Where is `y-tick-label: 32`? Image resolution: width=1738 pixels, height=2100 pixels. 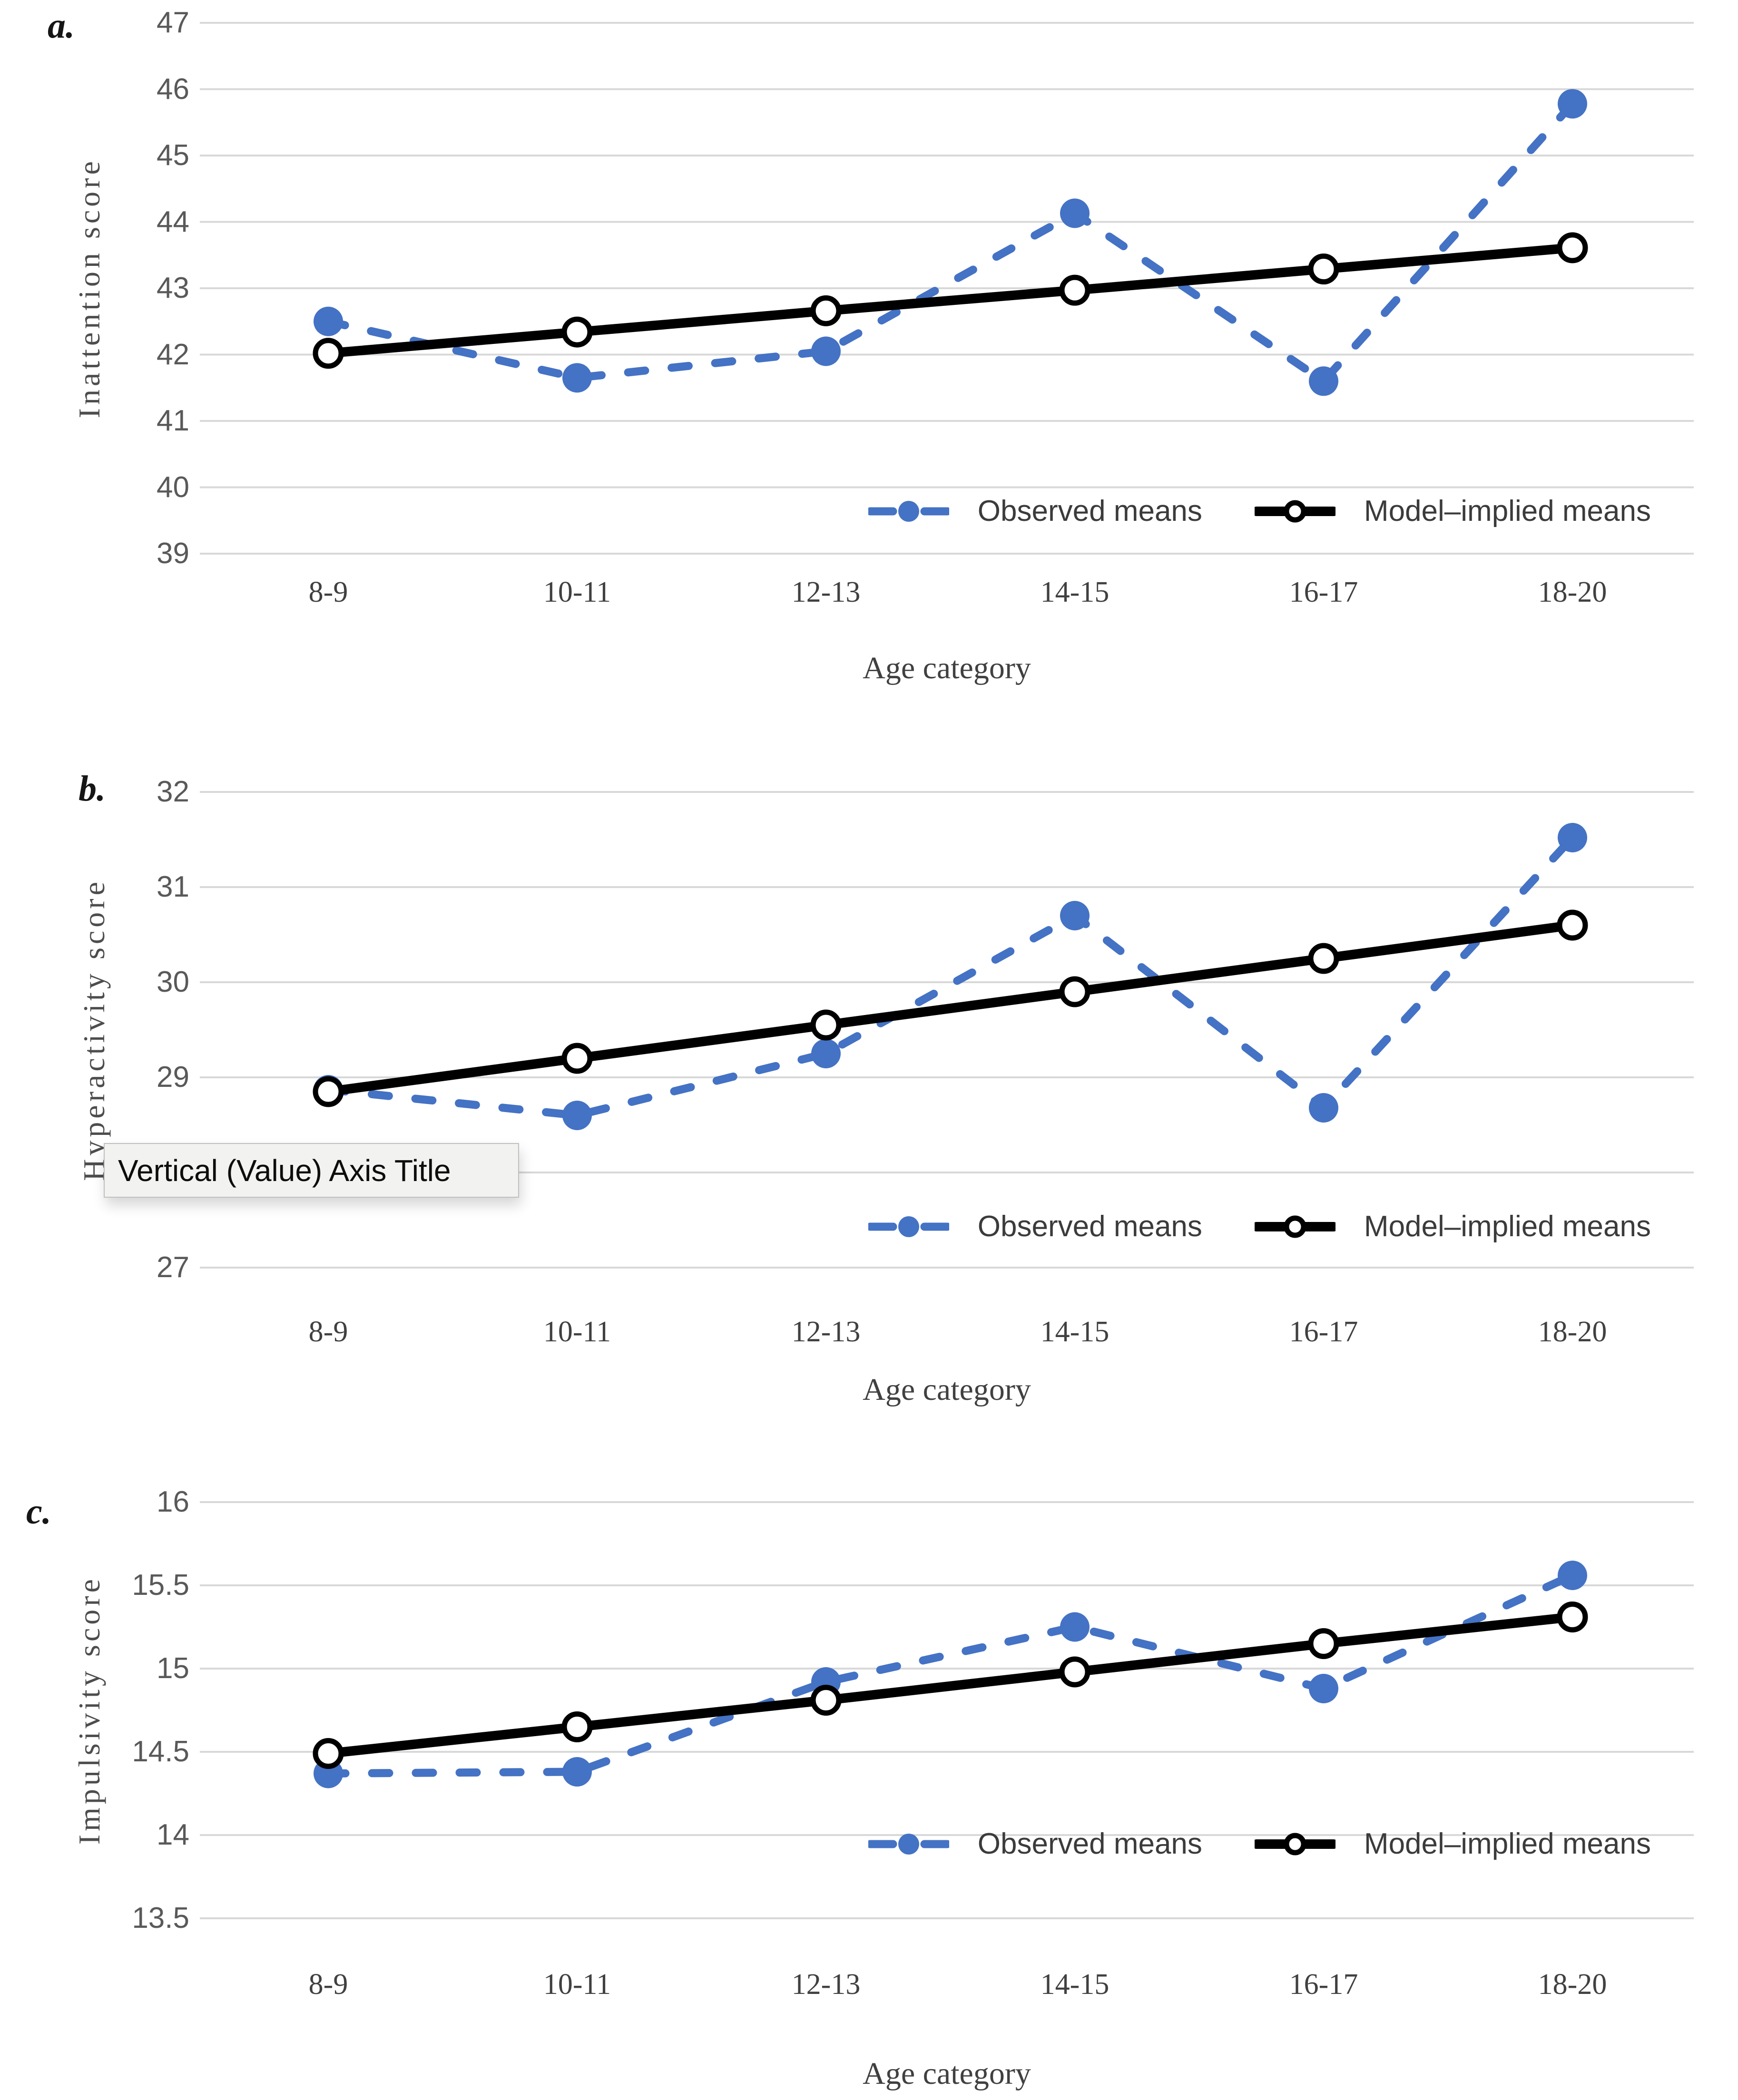
y-tick-label: 32 is located at coordinates (173, 791).